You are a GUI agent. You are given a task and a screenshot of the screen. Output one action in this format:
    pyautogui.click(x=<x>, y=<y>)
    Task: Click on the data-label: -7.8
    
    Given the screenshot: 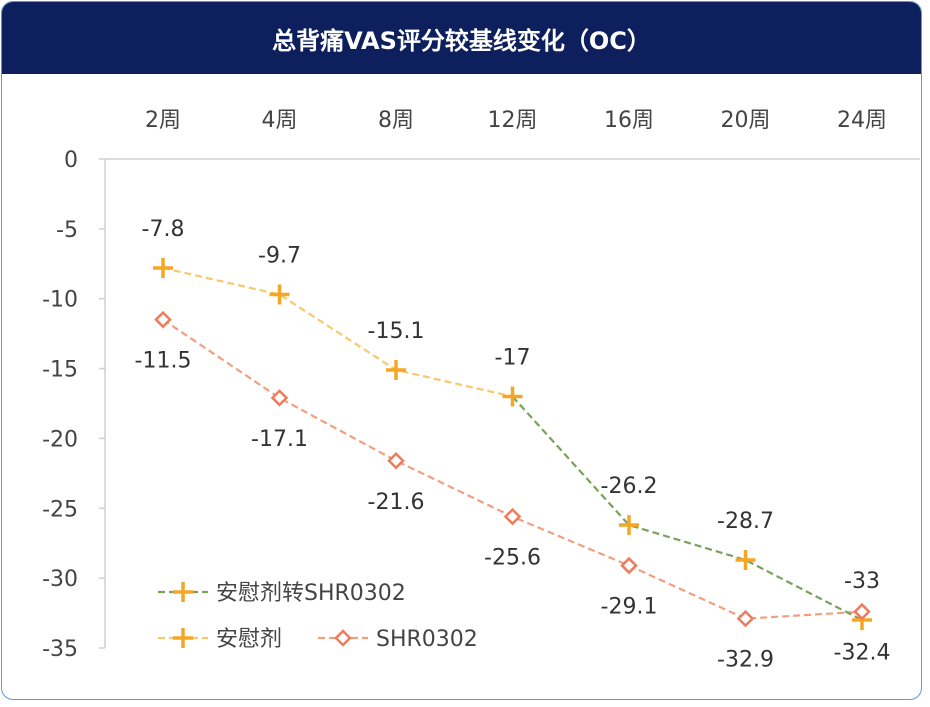 What is the action you would take?
    pyautogui.click(x=163, y=229)
    